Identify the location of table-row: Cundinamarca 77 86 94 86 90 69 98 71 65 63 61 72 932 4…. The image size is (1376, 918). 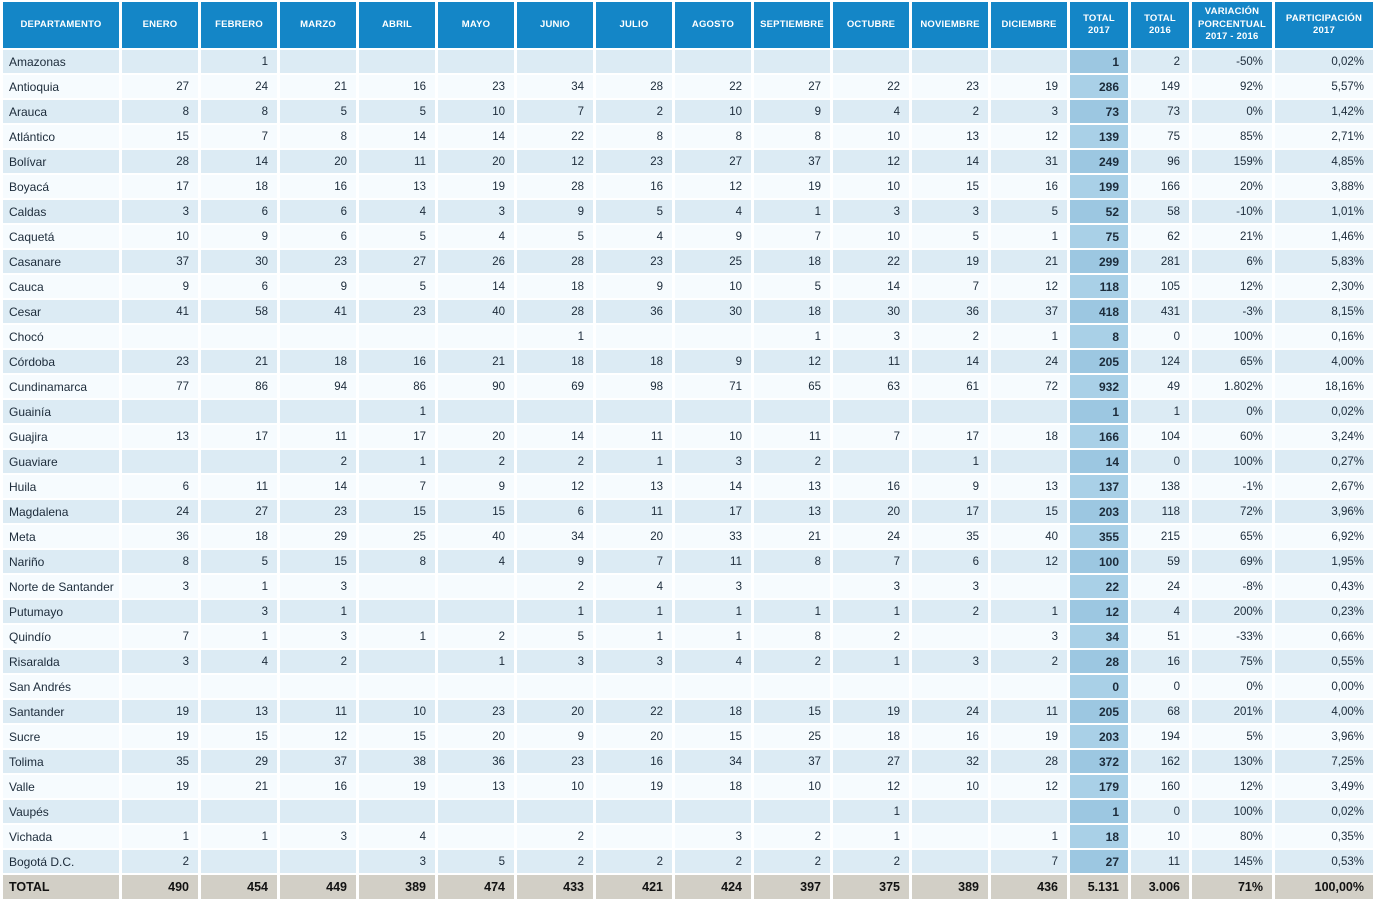
(688, 386).